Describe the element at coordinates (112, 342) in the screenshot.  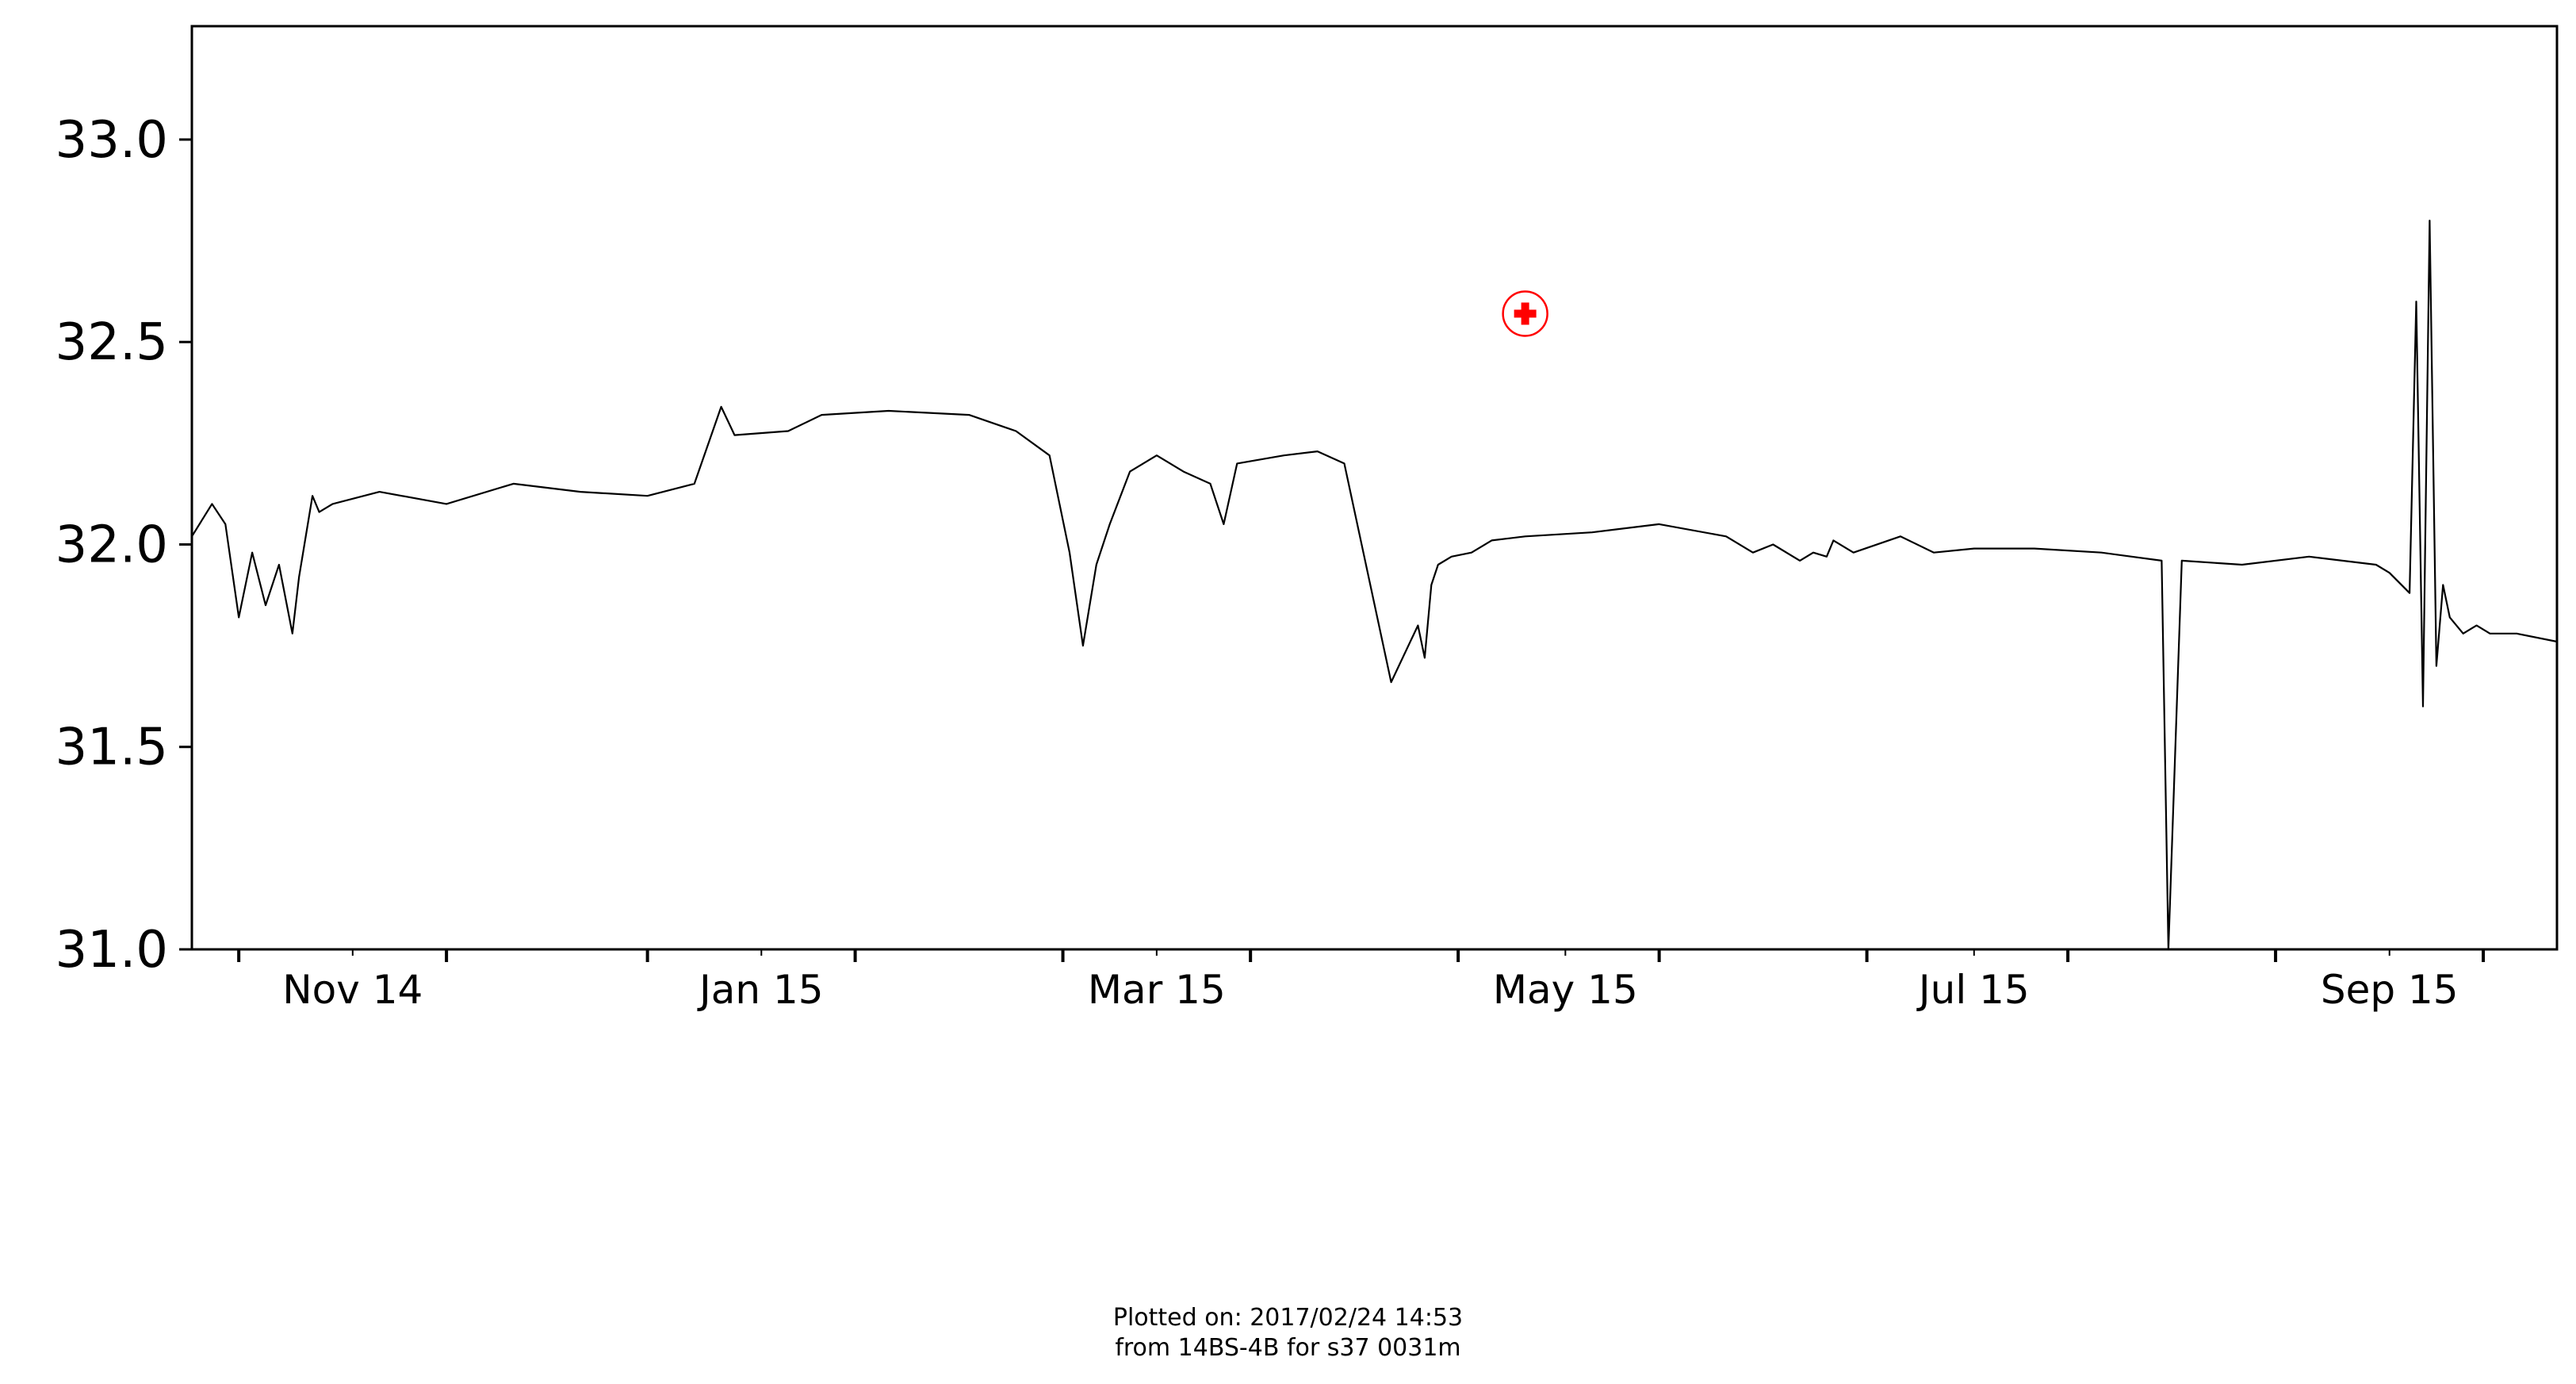
I see `y-tick-label: 32.5` at that location.